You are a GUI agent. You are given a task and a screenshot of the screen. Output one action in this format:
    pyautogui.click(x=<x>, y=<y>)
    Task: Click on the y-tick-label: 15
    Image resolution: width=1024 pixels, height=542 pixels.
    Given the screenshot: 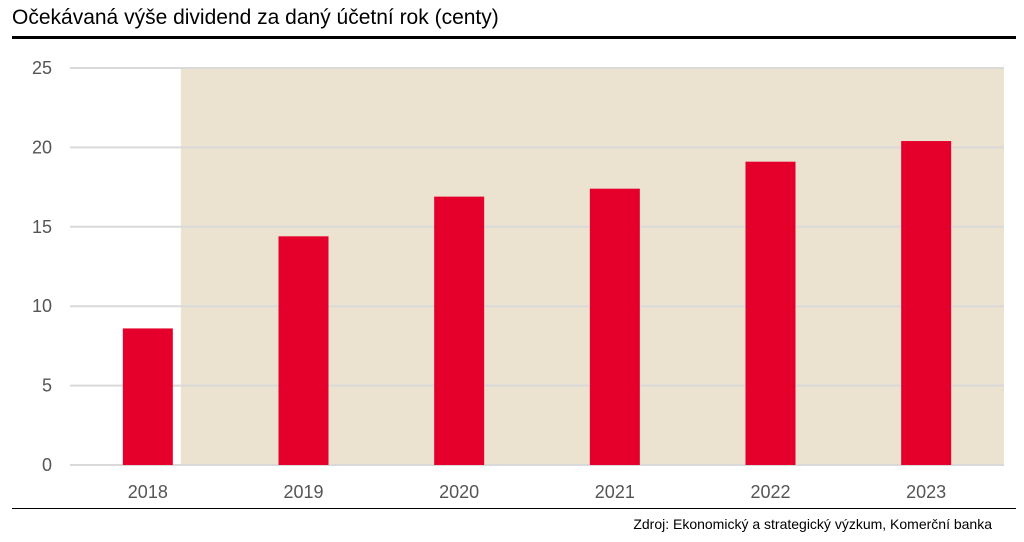 What is the action you would take?
    pyautogui.click(x=42, y=227)
    